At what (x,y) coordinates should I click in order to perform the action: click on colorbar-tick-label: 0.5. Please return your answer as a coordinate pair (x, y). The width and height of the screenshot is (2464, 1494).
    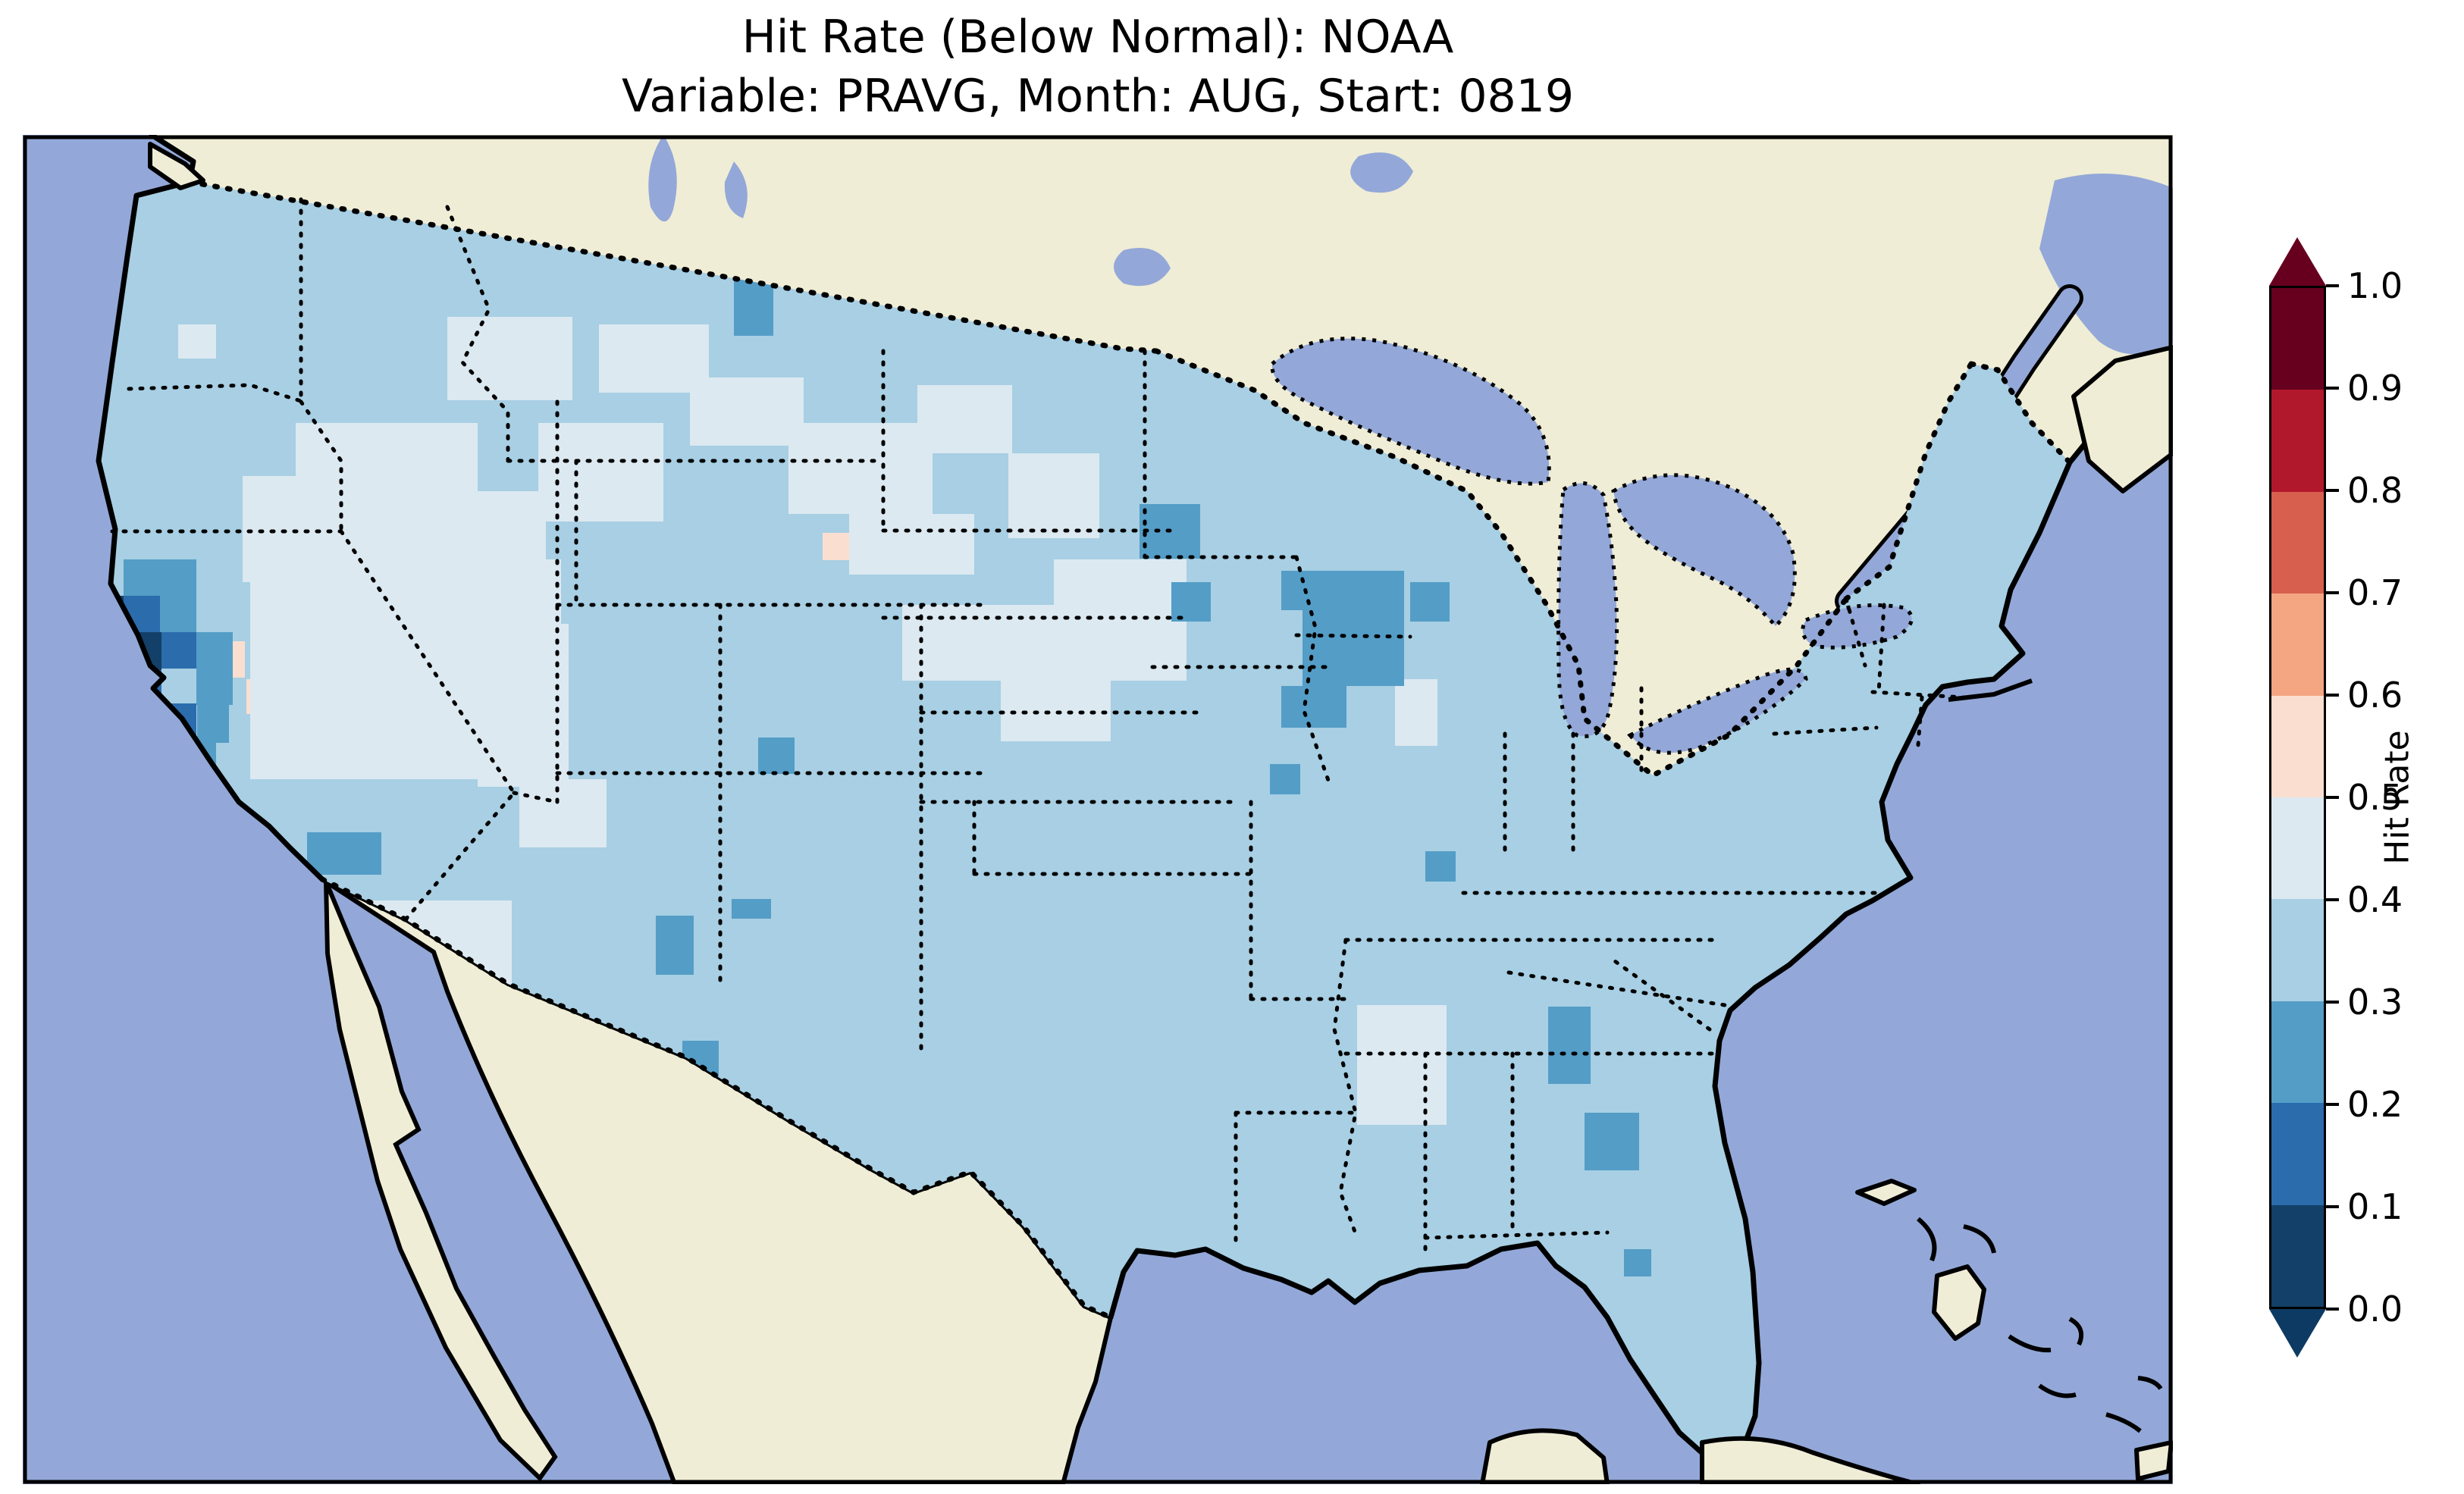
    Looking at the image, I should click on (2375, 797).